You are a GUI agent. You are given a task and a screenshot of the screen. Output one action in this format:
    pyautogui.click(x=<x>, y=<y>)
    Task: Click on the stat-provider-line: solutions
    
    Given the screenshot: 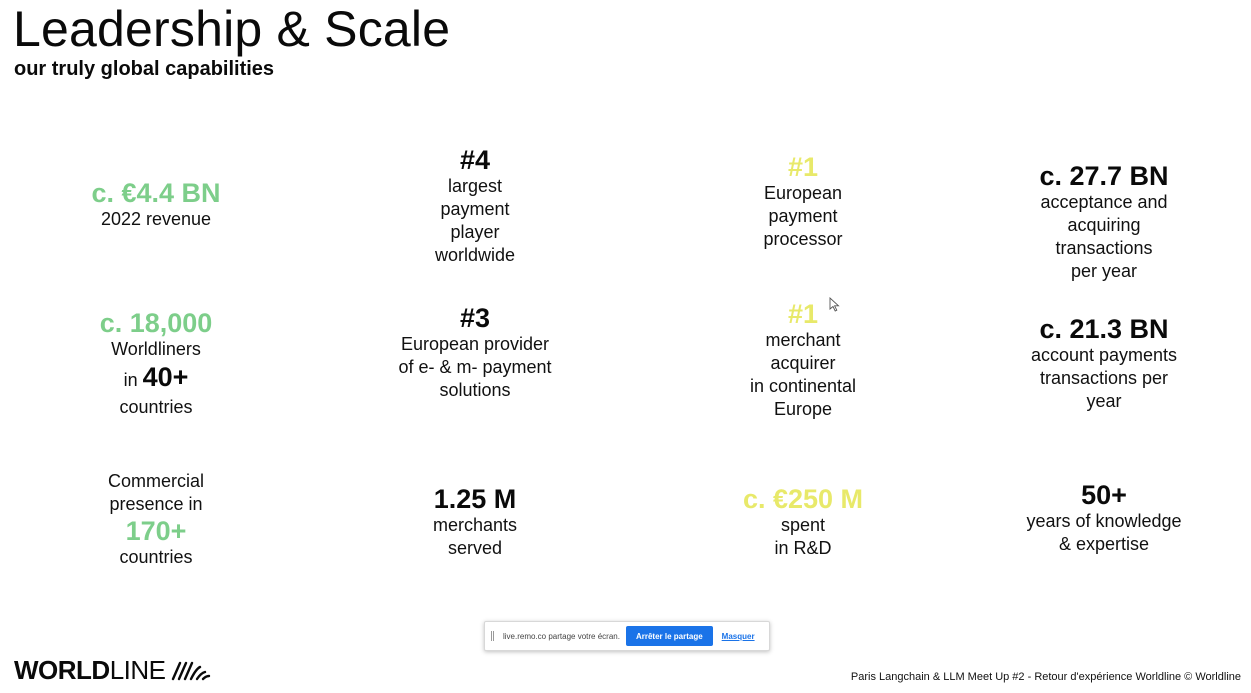 What is the action you would take?
    pyautogui.click(x=475, y=390)
    